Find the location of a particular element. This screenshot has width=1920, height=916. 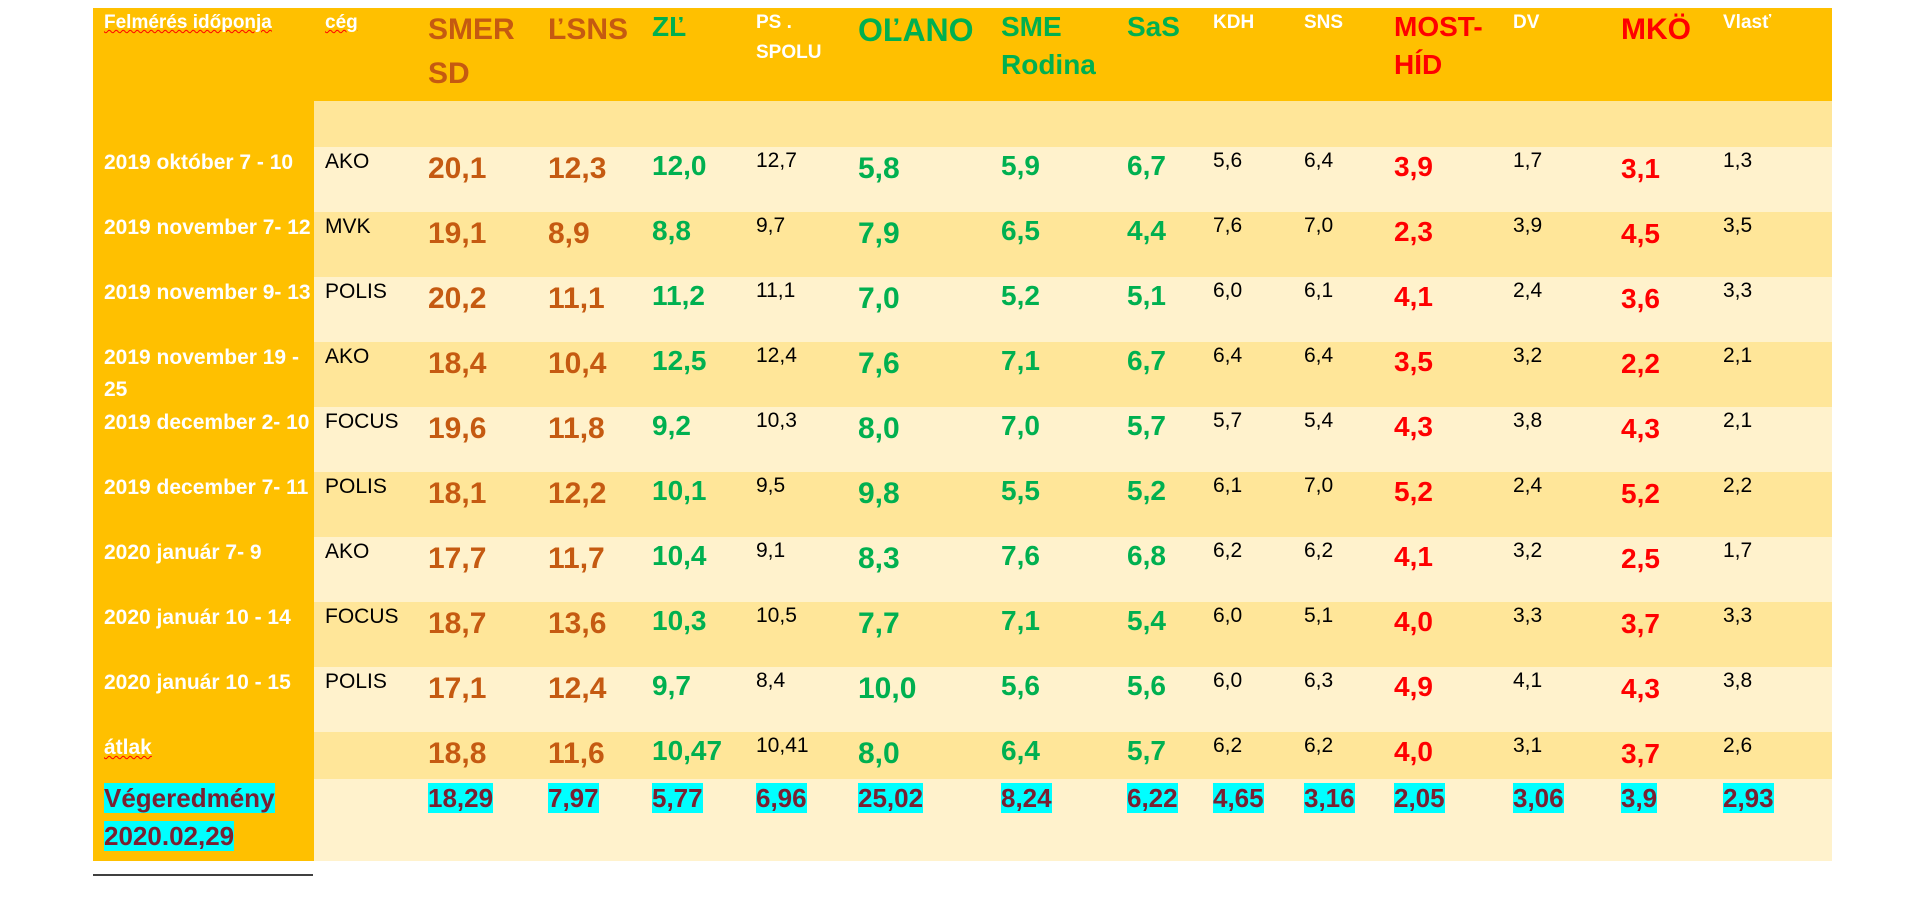

value-cell: 4,5 is located at coordinates (1661, 244).